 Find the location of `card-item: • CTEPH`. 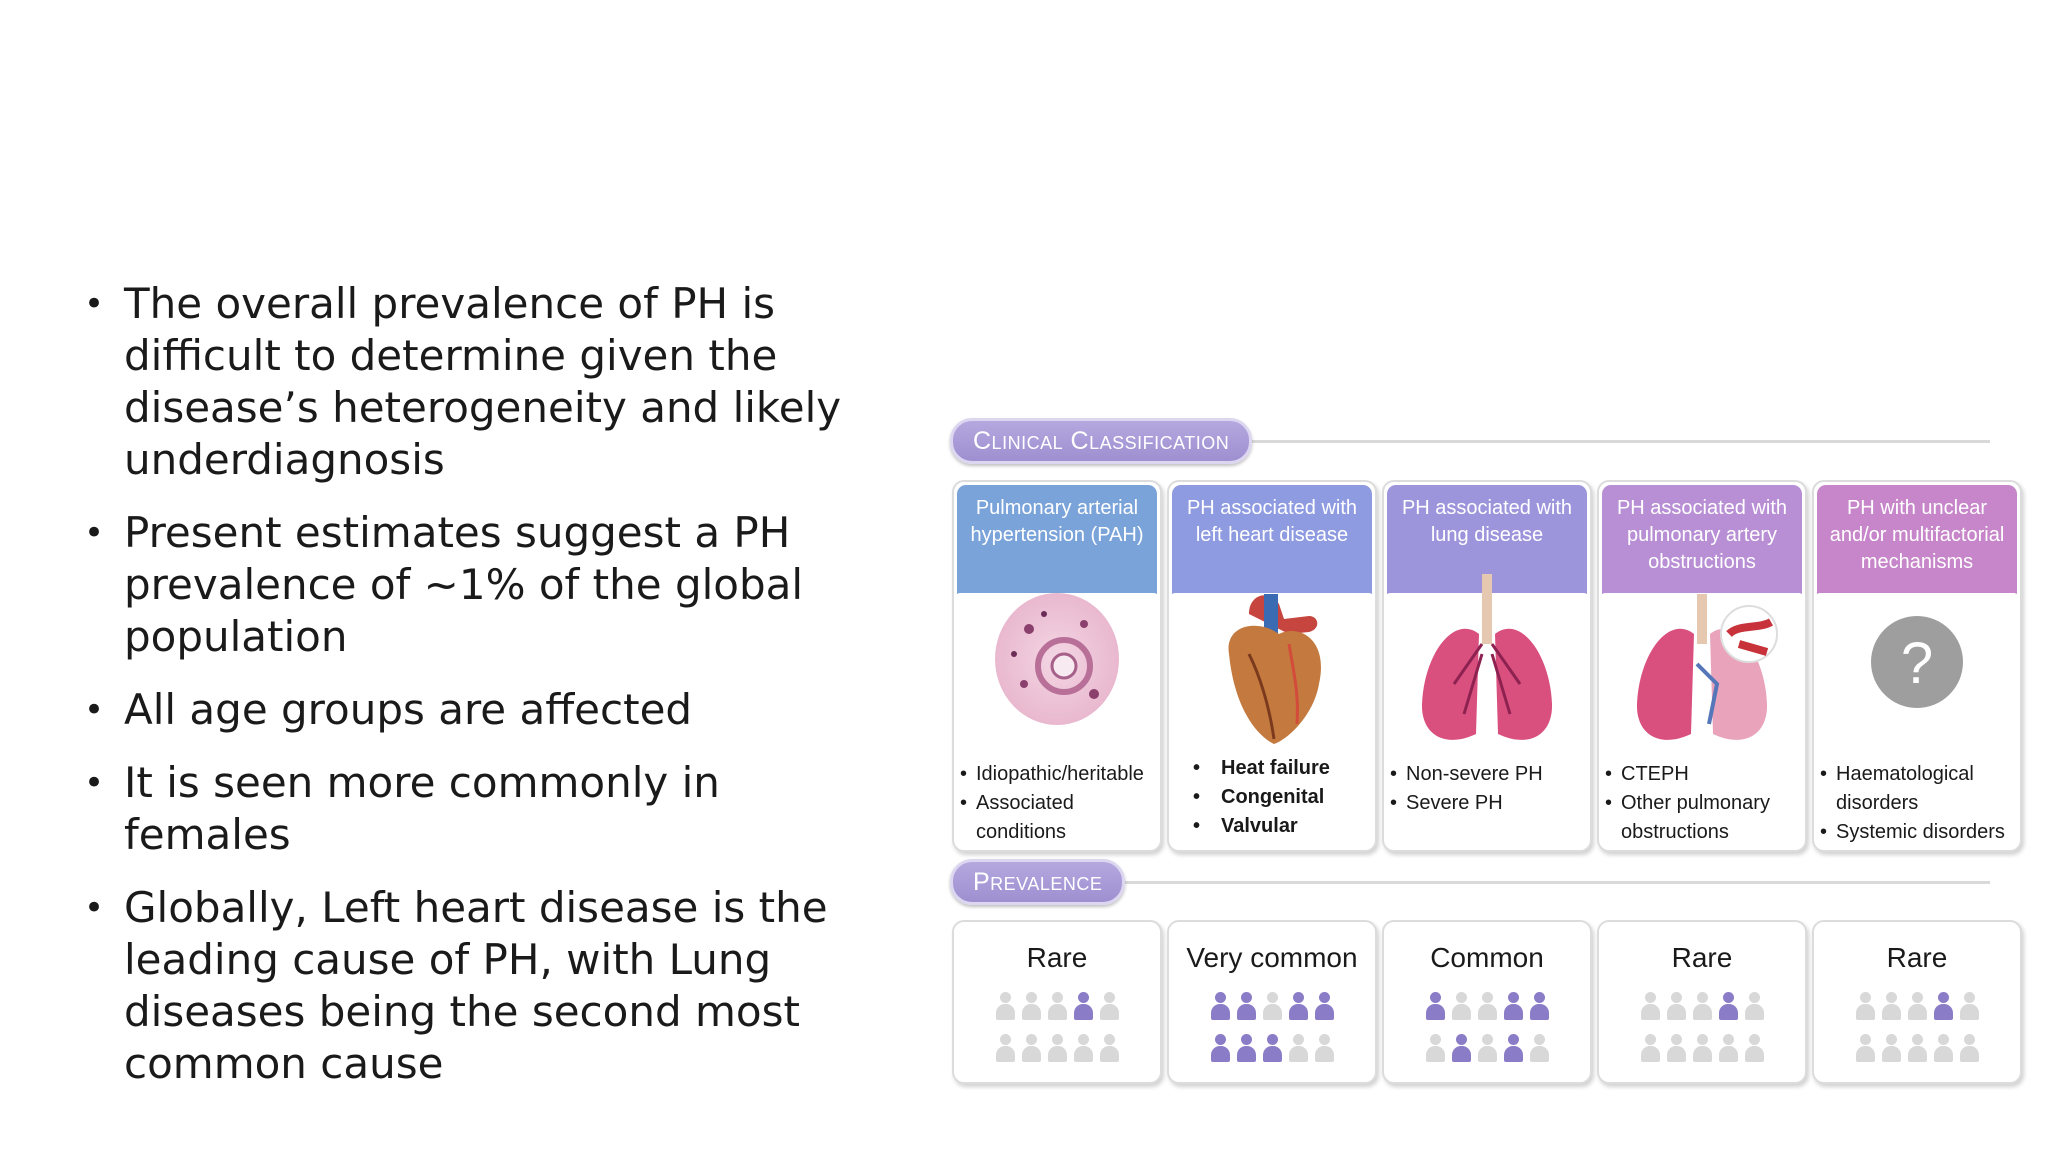

card-item: • CTEPH is located at coordinates (1703, 774).